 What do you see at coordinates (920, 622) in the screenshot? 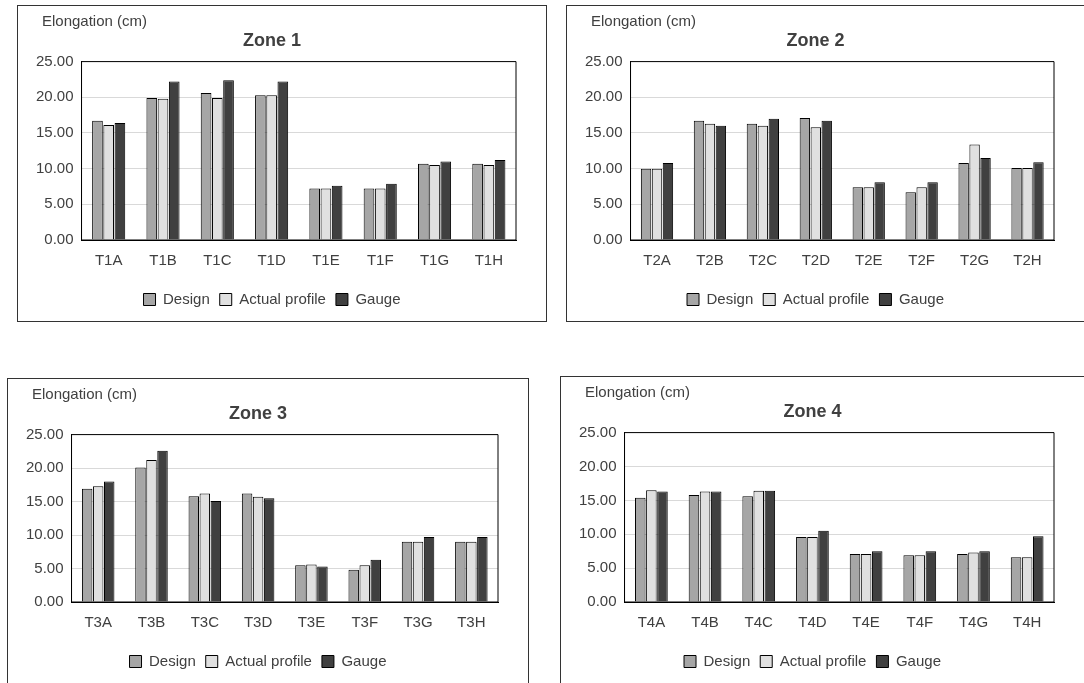
I see `x-tick-label: T4F` at bounding box center [920, 622].